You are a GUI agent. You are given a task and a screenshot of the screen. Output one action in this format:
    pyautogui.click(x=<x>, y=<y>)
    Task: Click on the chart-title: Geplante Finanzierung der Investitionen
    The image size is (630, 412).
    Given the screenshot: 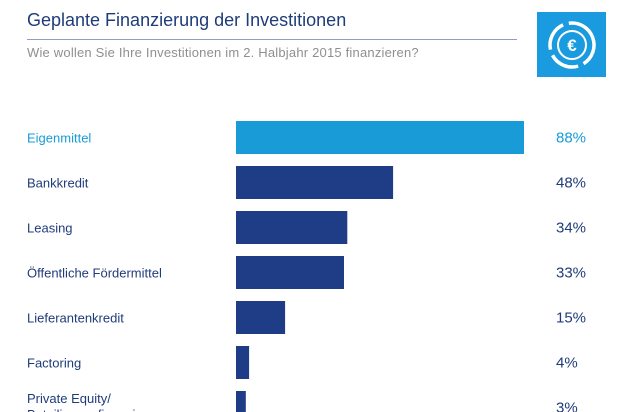 What is the action you would take?
    pyautogui.click(x=187, y=20)
    